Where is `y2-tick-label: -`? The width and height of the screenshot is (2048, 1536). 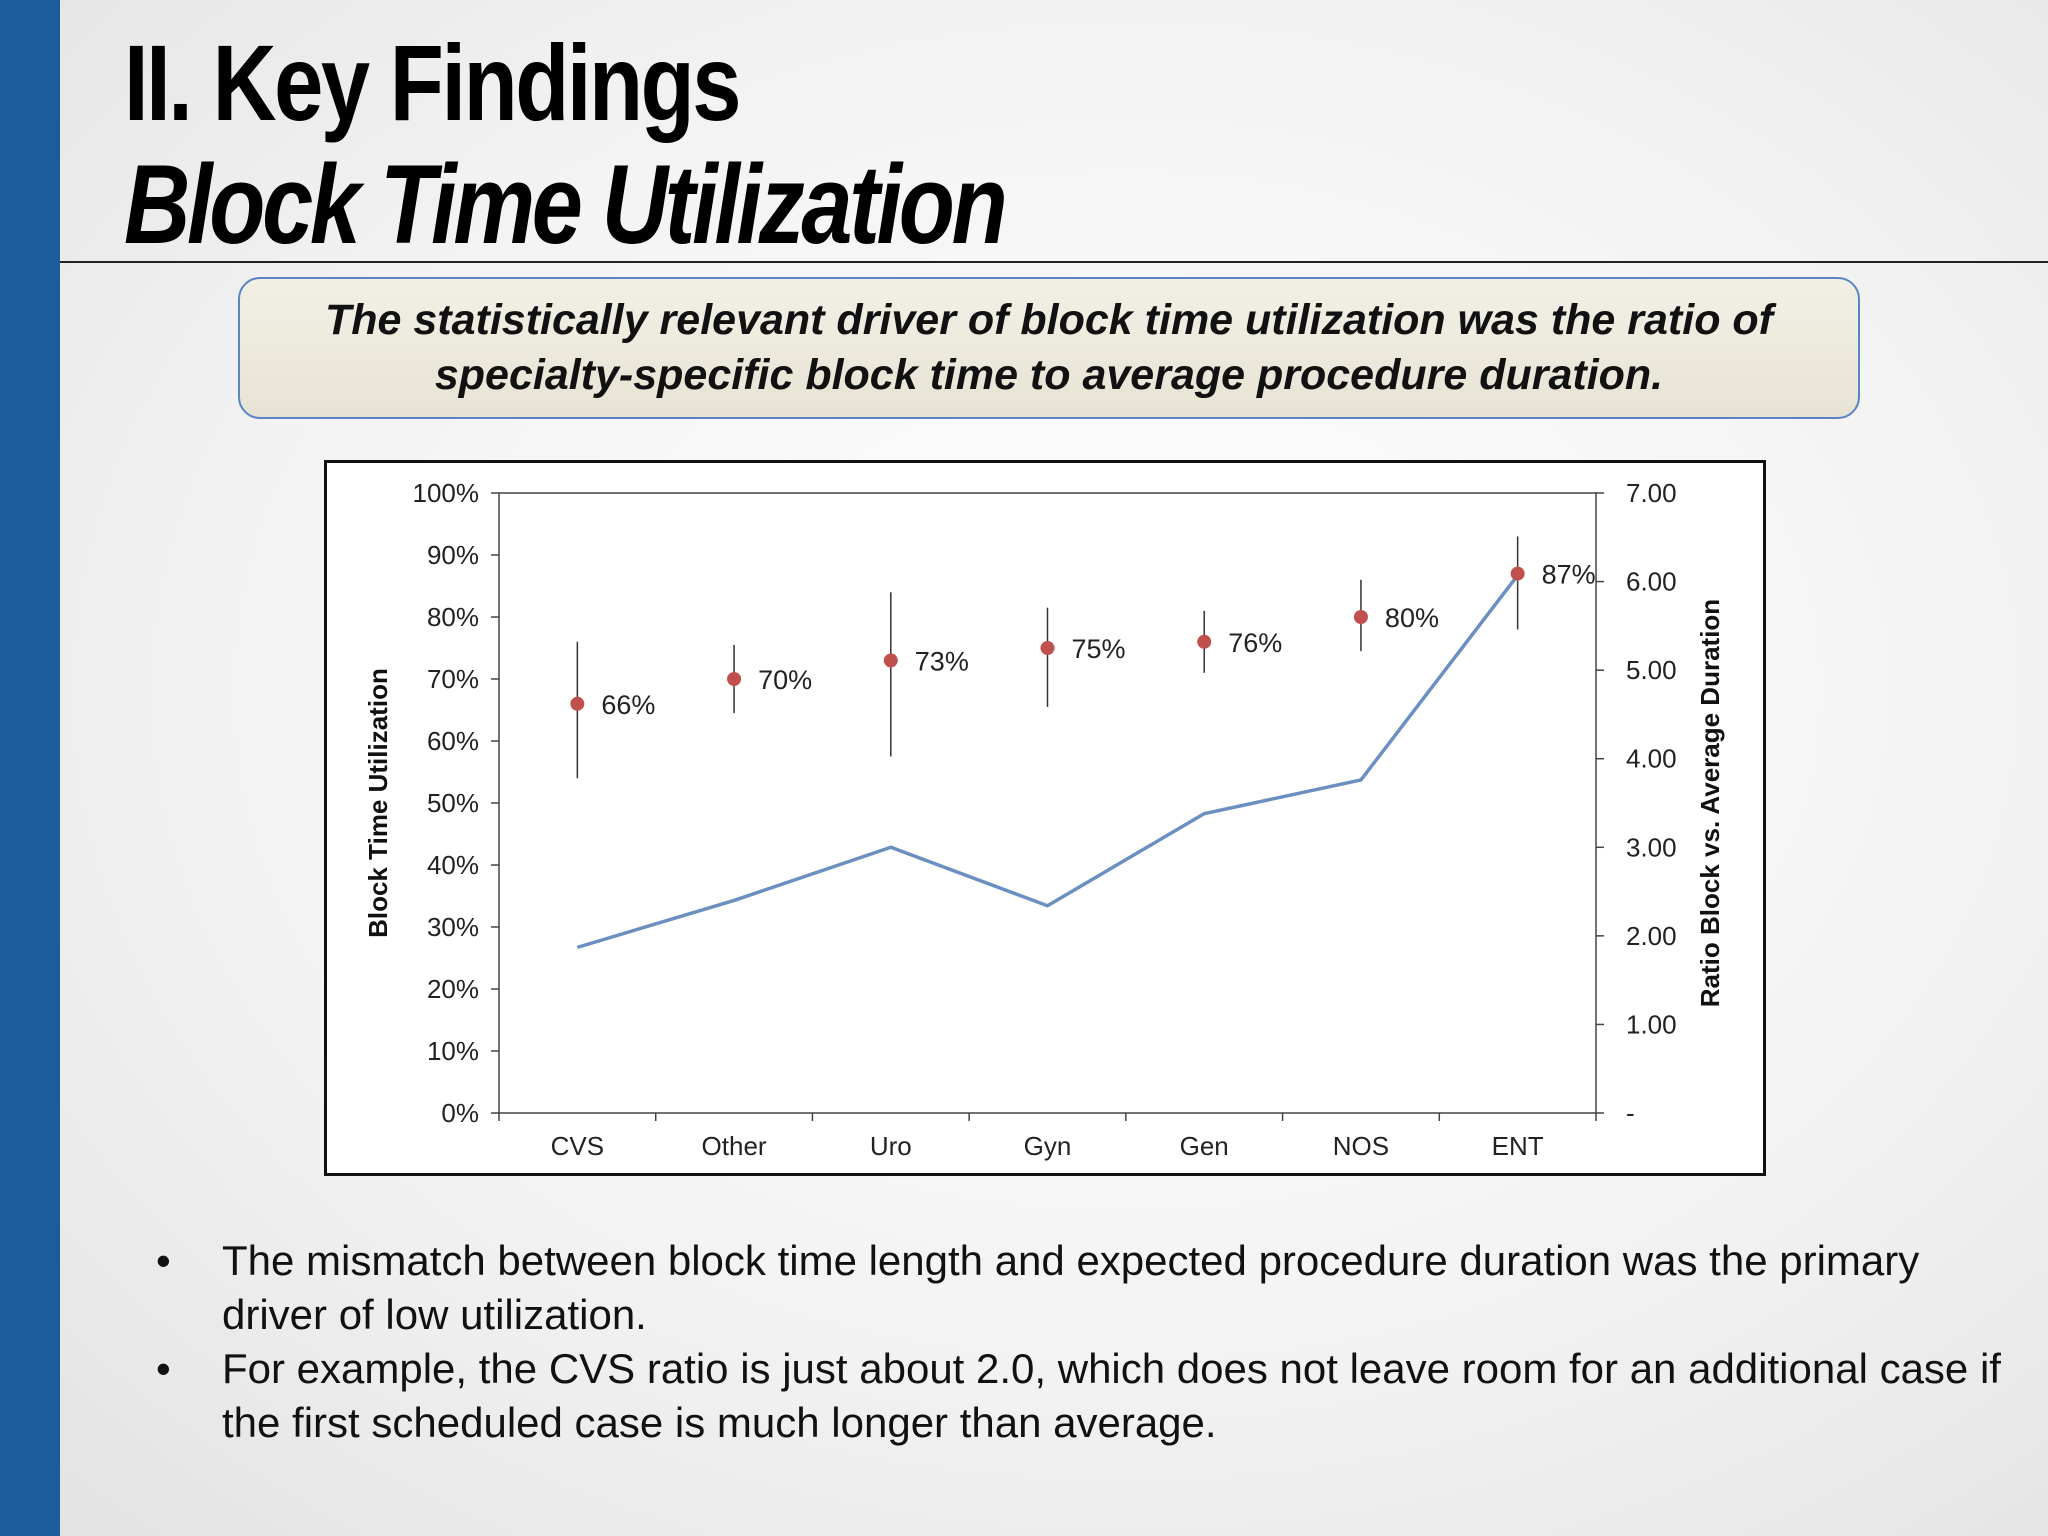 y2-tick-label: - is located at coordinates (1630, 1113).